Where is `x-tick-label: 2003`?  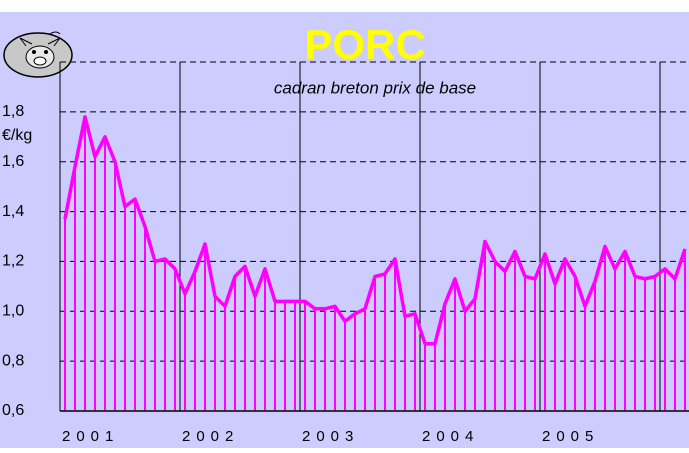 x-tick-label: 2003 is located at coordinates (330, 436).